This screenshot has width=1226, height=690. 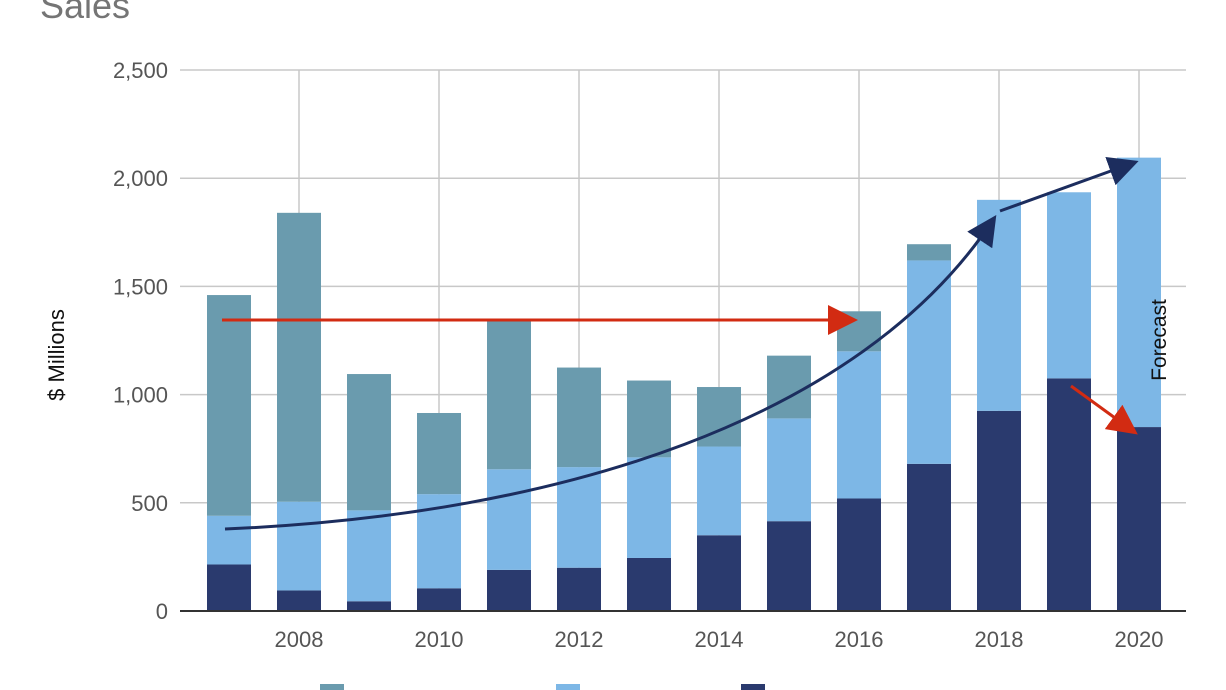 What do you see at coordinates (439, 639) in the screenshot?
I see `x-tick-label: 2010` at bounding box center [439, 639].